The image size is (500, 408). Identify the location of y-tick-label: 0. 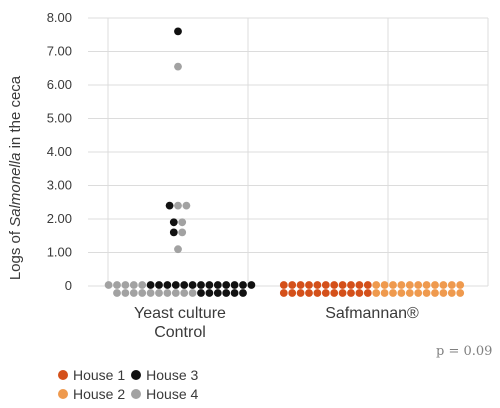
(68, 285).